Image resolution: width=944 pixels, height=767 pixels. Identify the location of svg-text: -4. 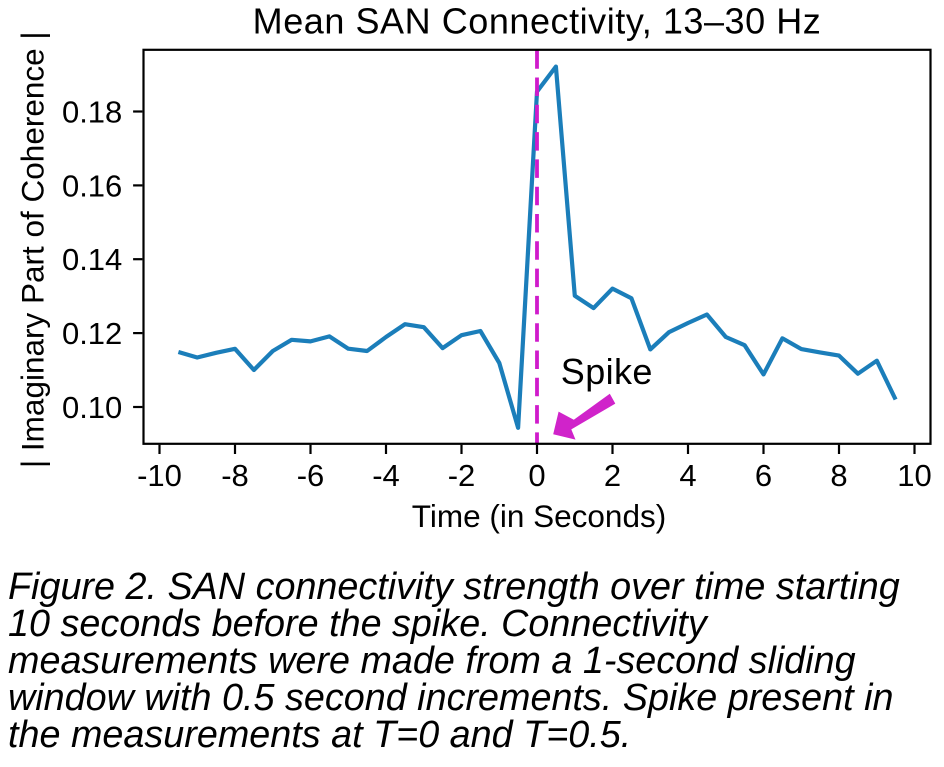
(386, 475).